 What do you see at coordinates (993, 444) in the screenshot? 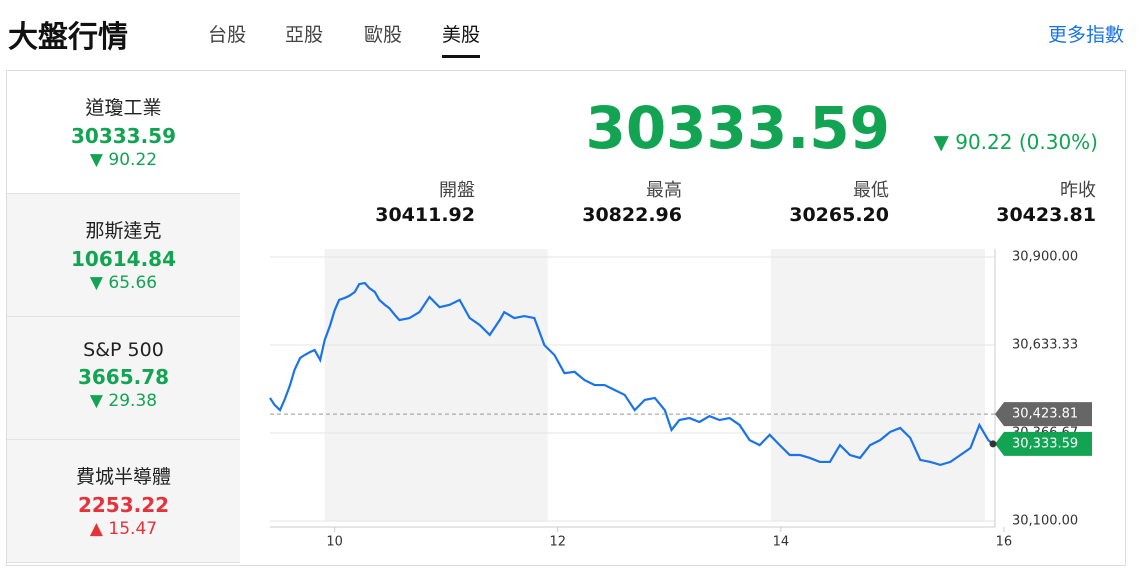
I see `last-point` at bounding box center [993, 444].